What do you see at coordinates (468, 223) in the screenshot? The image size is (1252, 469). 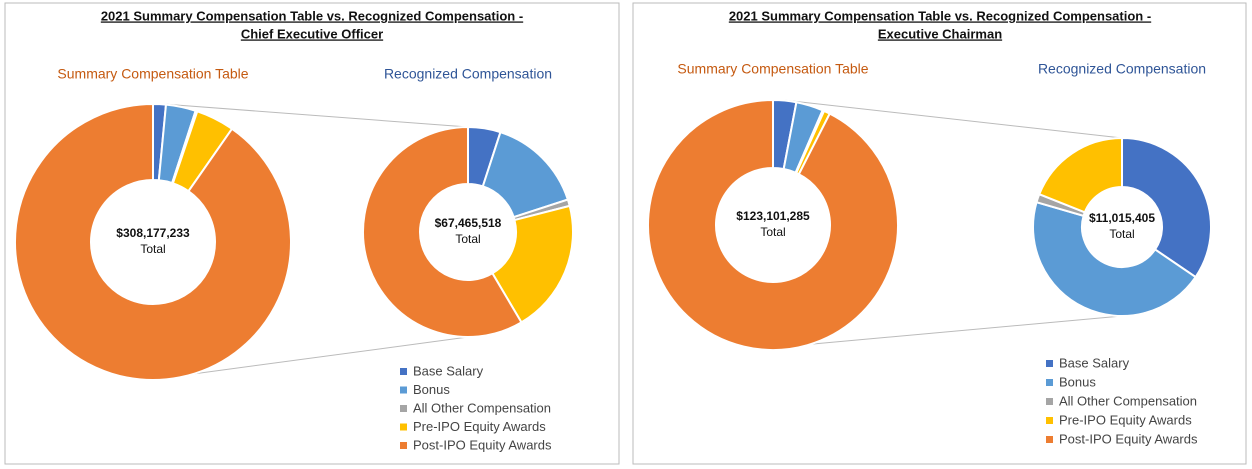 I see `donut-total: $67,465,518` at bounding box center [468, 223].